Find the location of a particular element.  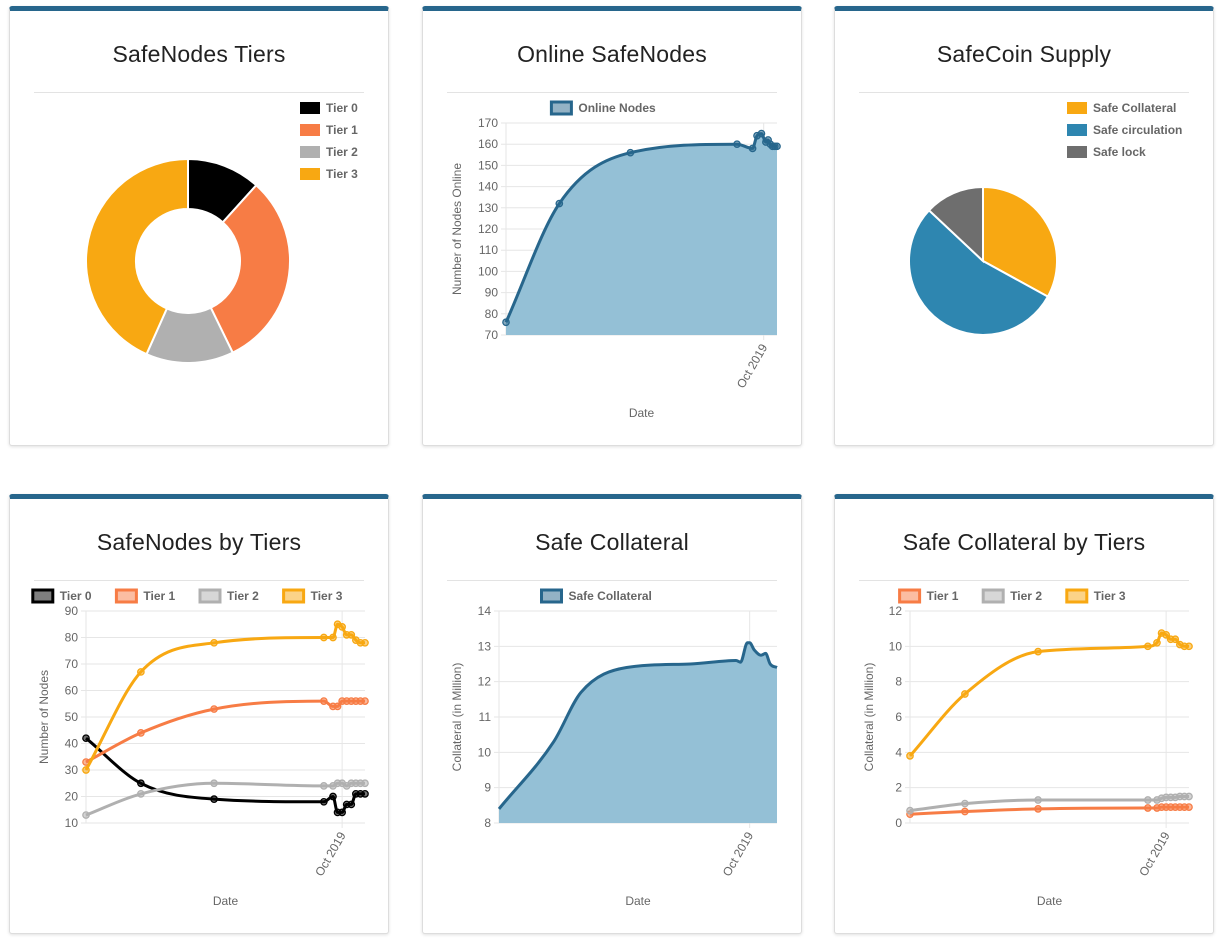

y-axis-title: Number of Nodes Online is located at coordinates (457, 229).